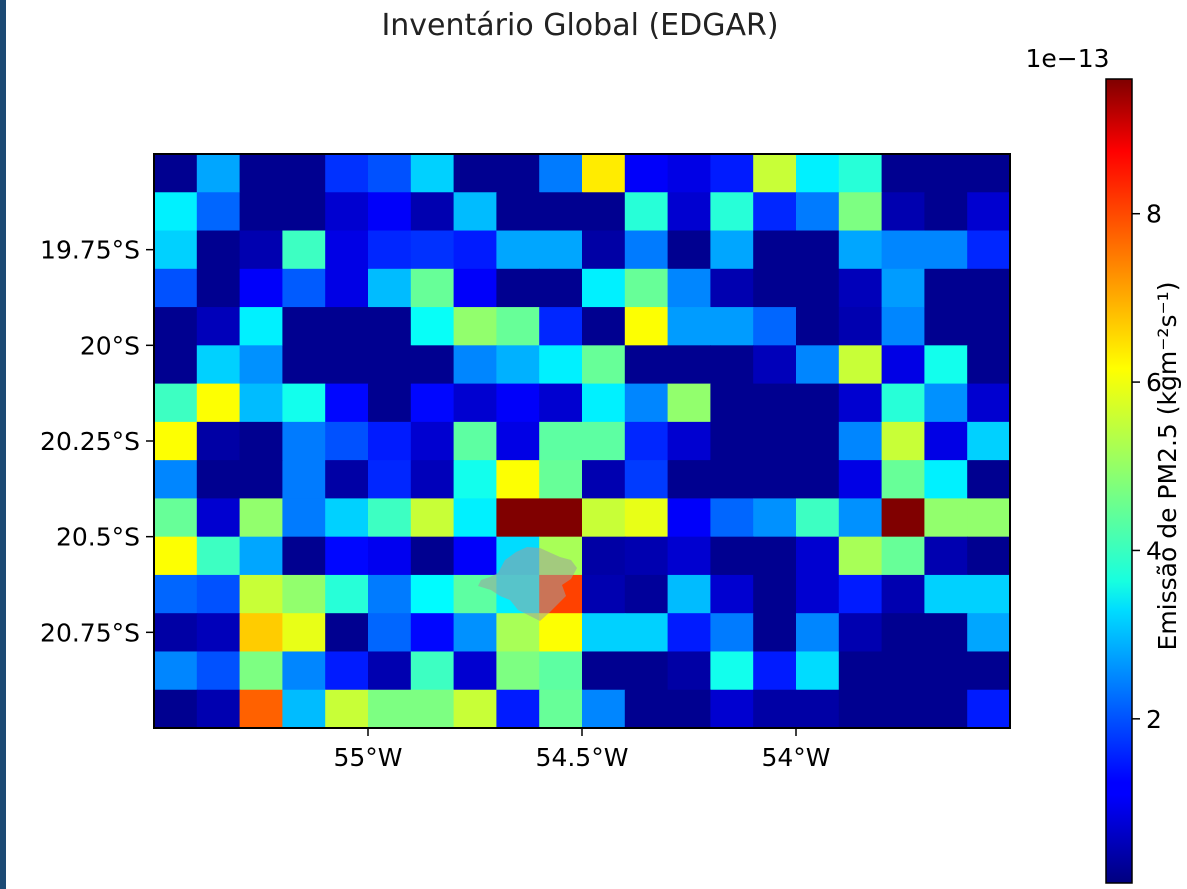 The height and width of the screenshot is (889, 1187). What do you see at coordinates (90, 441) in the screenshot?
I see `y-tick-label: 20.25°S` at bounding box center [90, 441].